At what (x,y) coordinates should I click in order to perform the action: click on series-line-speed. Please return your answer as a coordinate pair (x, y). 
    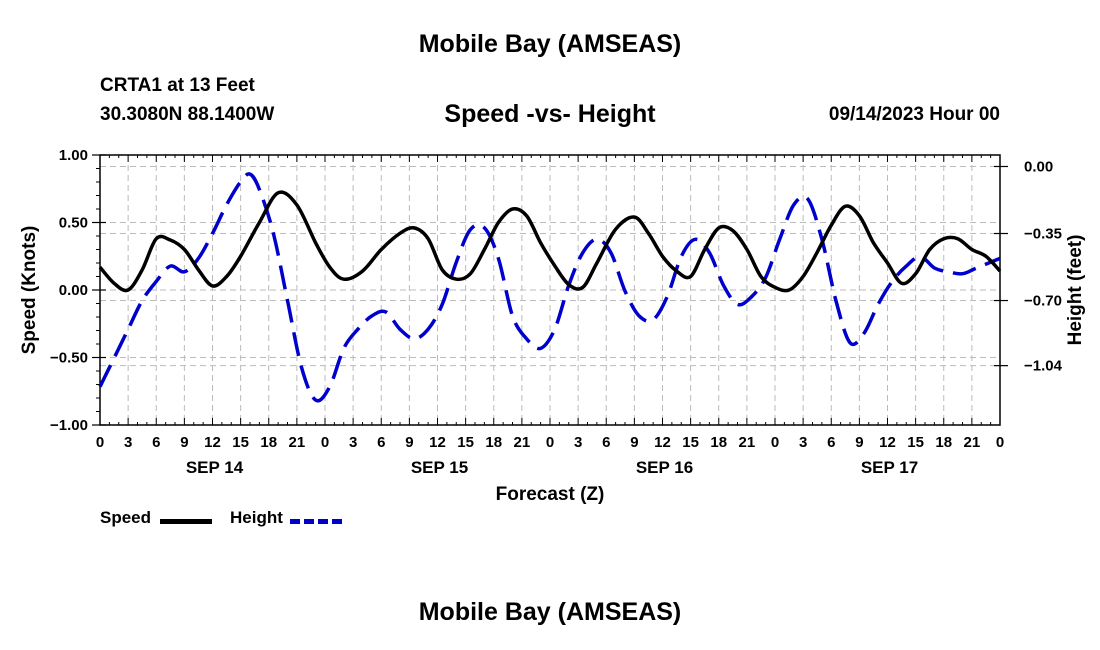
    Looking at the image, I should click on (550, 241).